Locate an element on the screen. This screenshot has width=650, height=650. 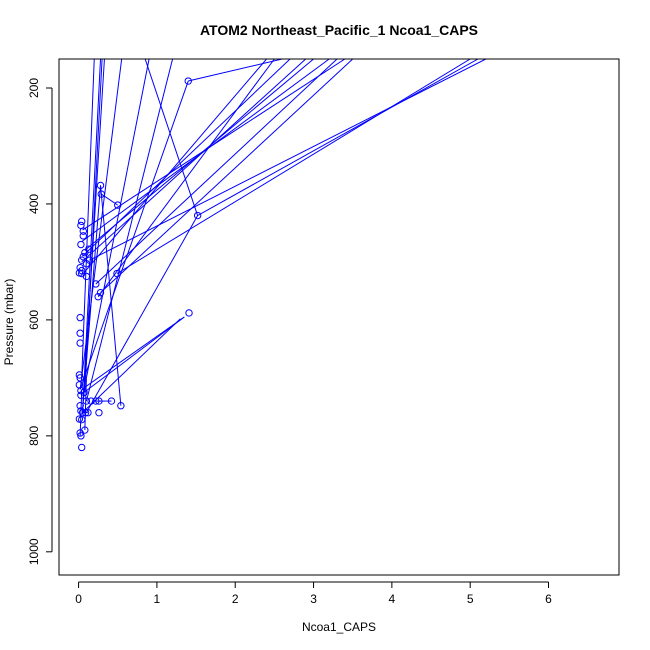
chart-title: ATOM2 Northeast_Pacific_1 Ncoa1_CAPS is located at coordinates (339, 30).